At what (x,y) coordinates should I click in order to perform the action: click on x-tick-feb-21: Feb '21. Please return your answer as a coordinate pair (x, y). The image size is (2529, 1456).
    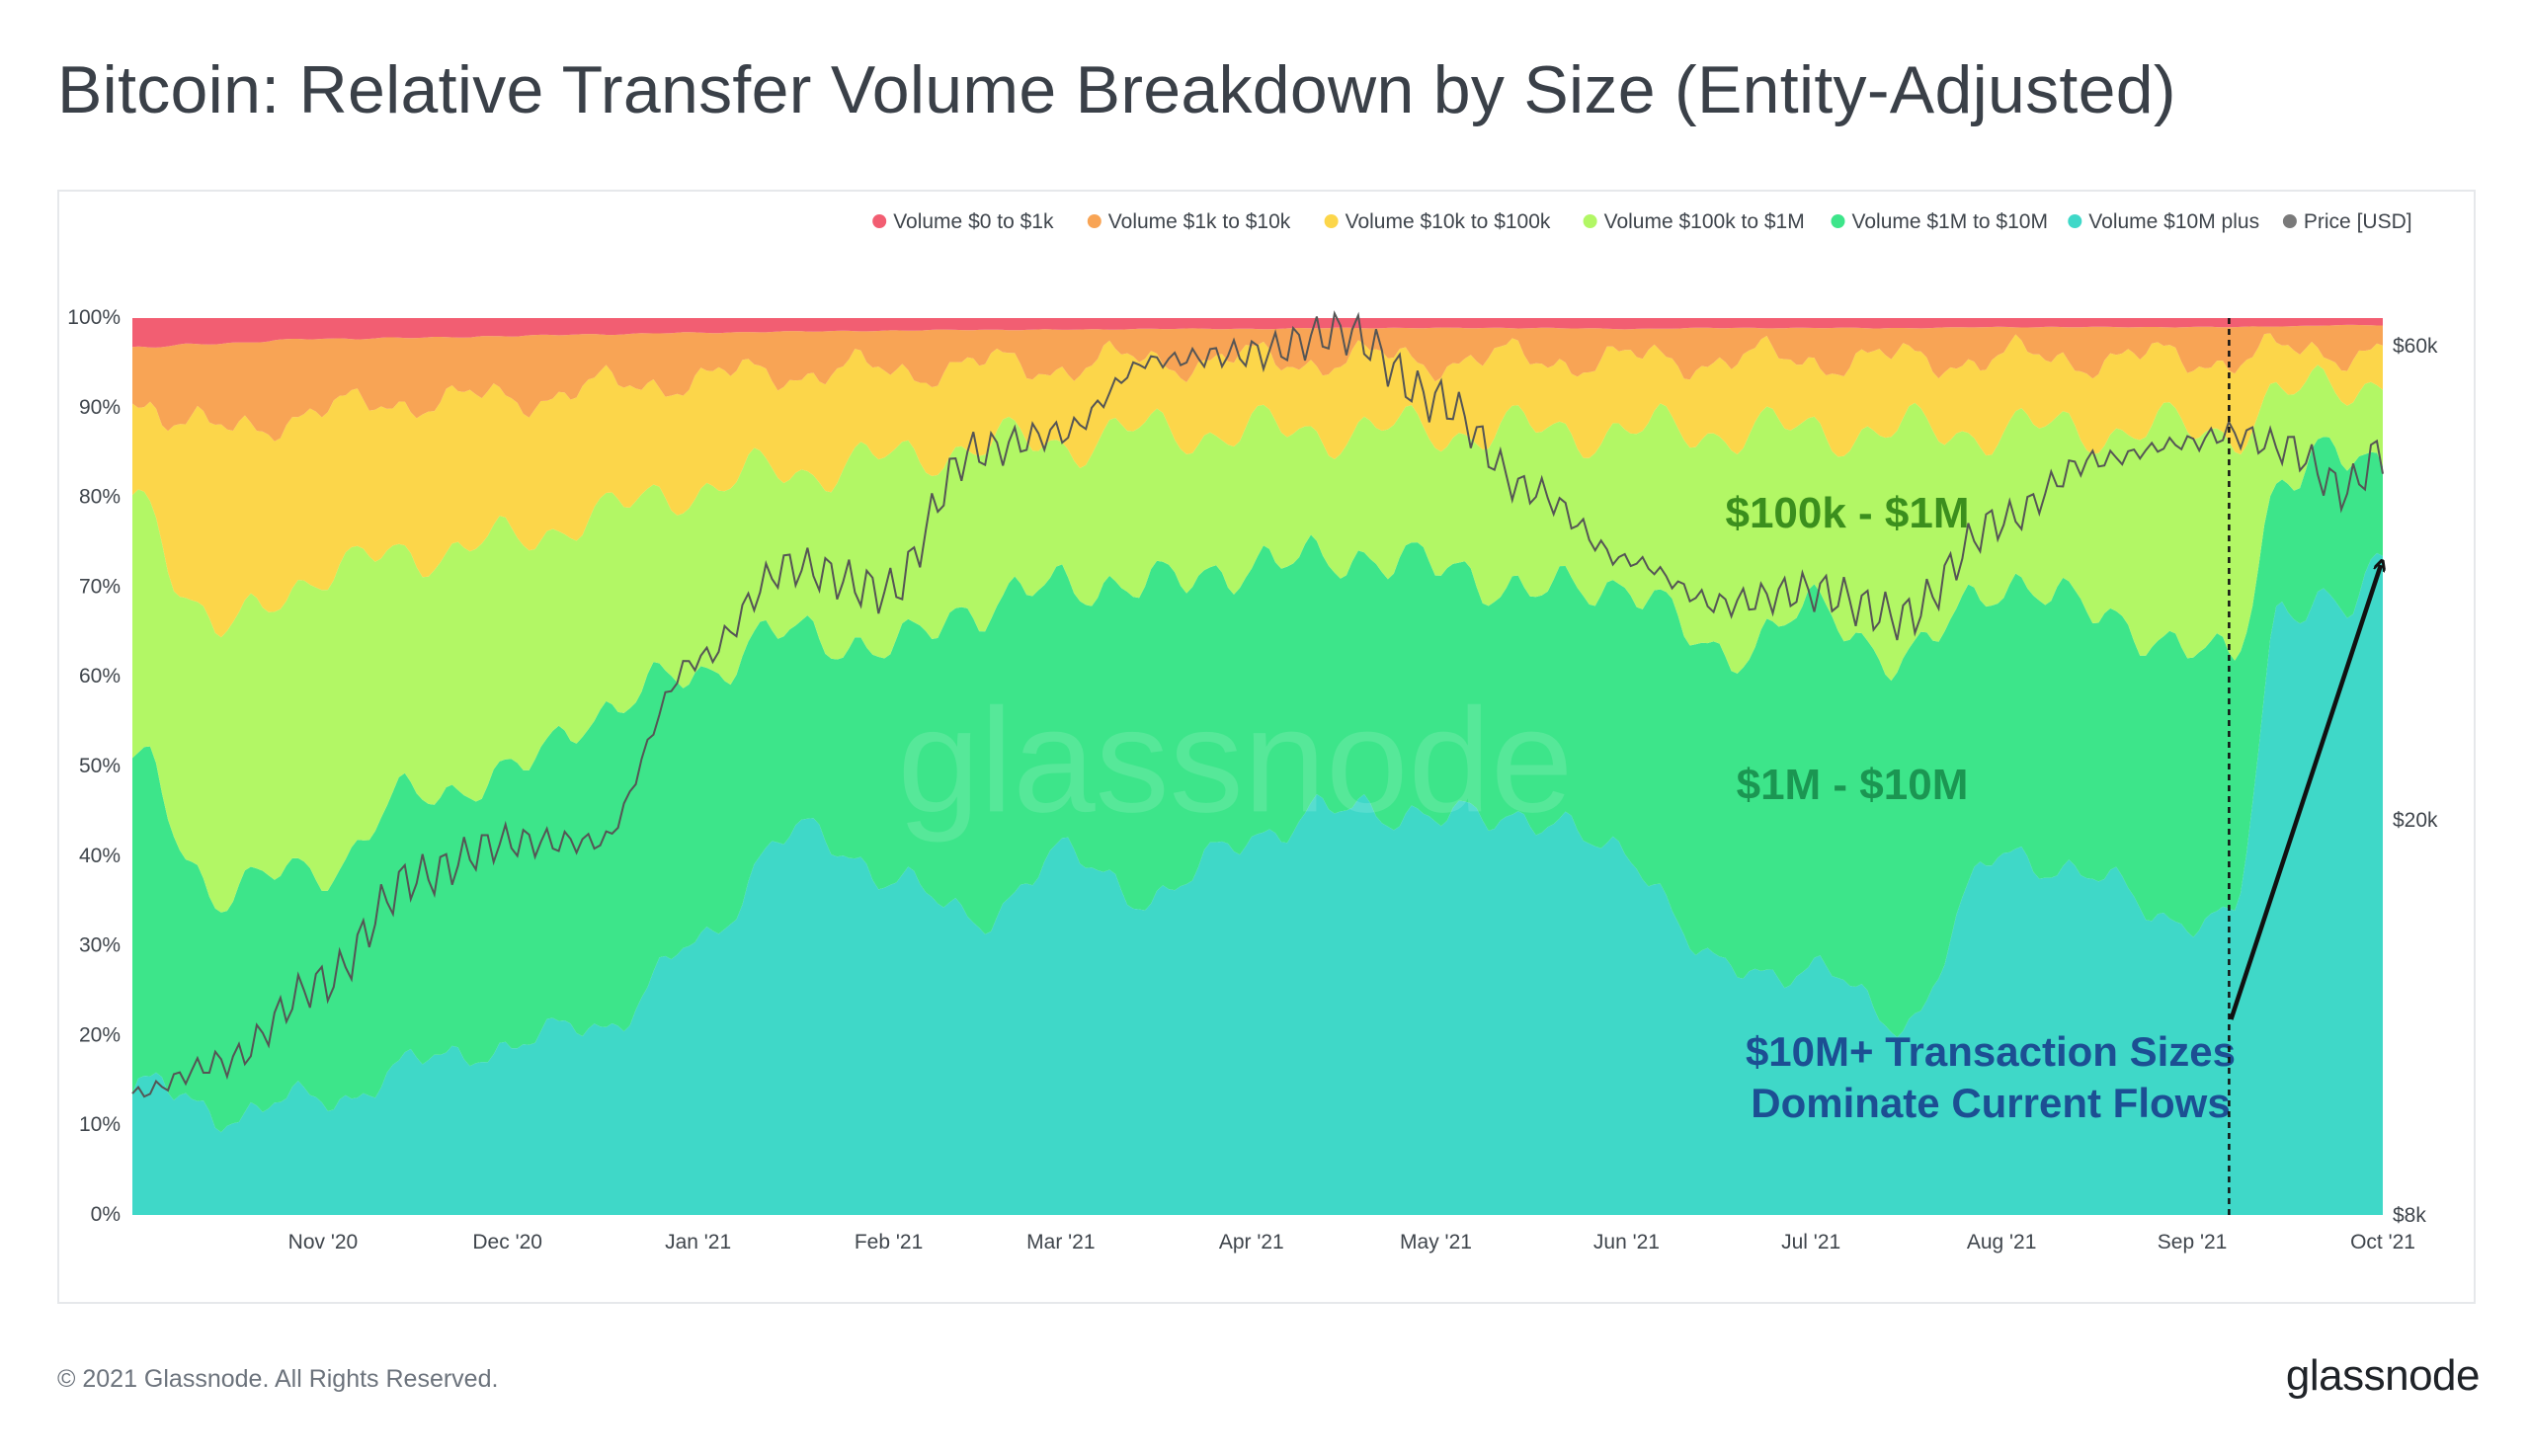
    Looking at the image, I should click on (889, 1242).